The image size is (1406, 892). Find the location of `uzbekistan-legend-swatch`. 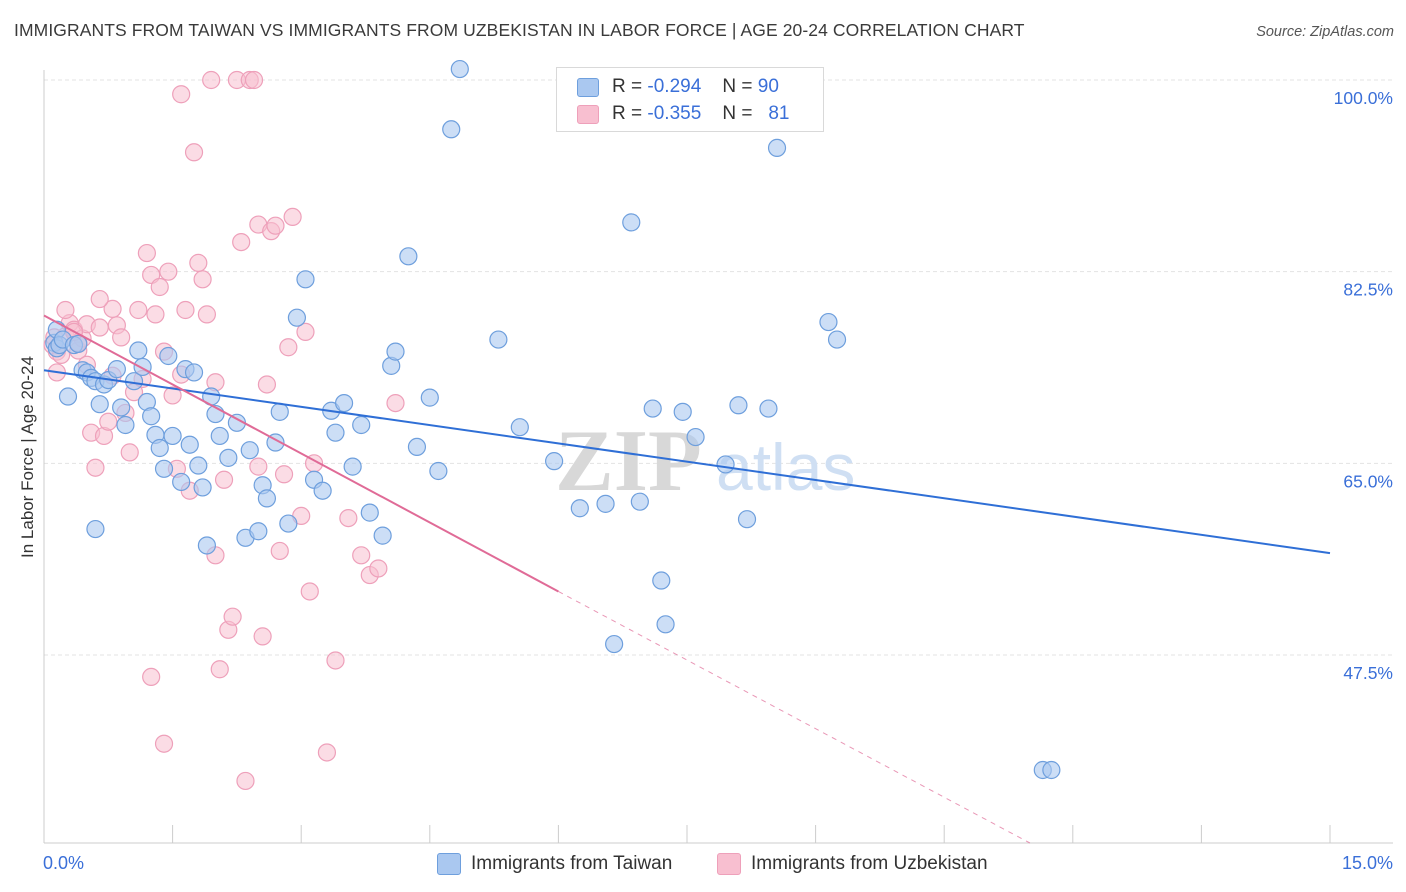

uzbekistan-legend-swatch is located at coordinates (729, 864).